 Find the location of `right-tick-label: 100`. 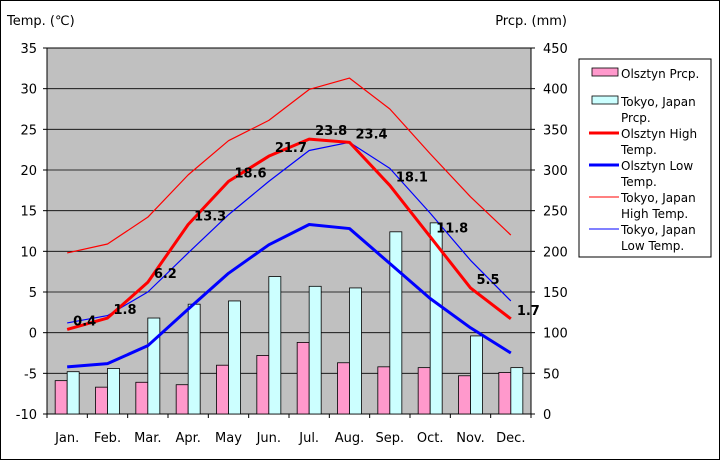

right-tick-label: 100 is located at coordinates (555, 334).